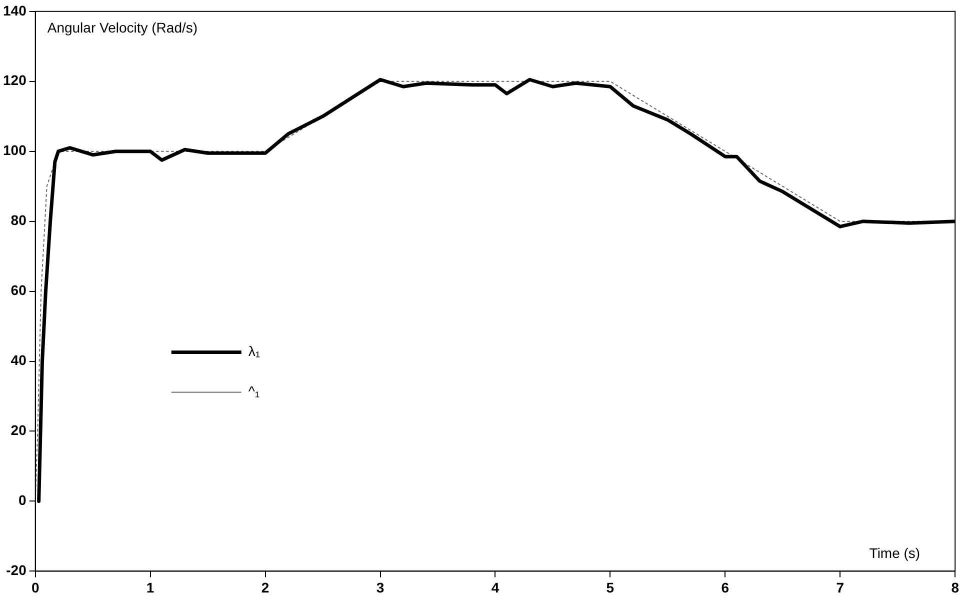 This screenshot has height=600, width=962. I want to click on x-tick-label: 1, so click(150, 587).